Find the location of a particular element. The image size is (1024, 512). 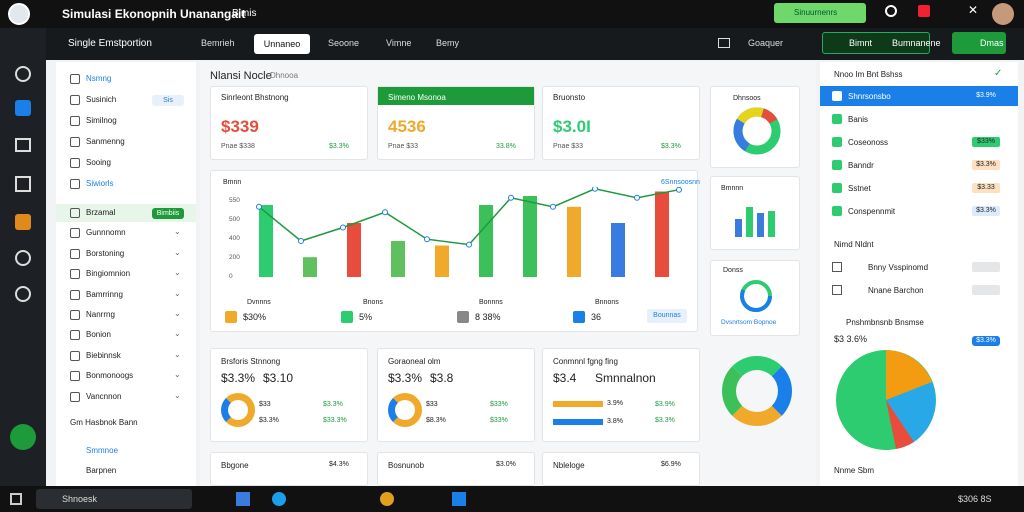

sidebar-item: Bingiomnion ⌄ is located at coordinates (126, 274).